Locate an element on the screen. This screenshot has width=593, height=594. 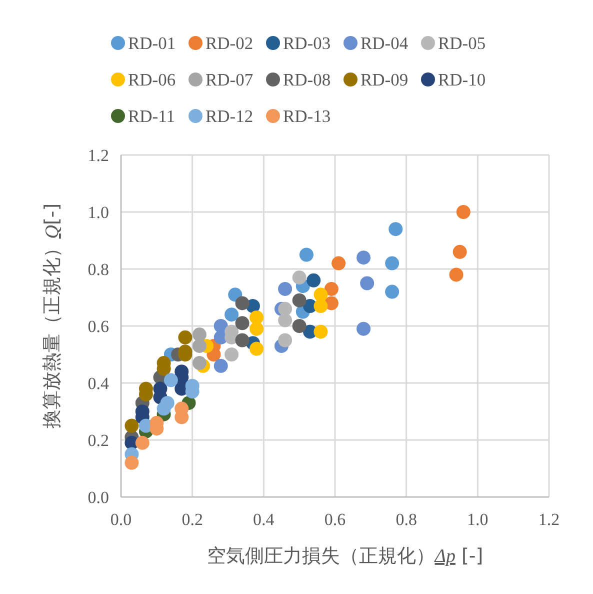
y-tick-label: 0.8 is located at coordinates (98, 269).